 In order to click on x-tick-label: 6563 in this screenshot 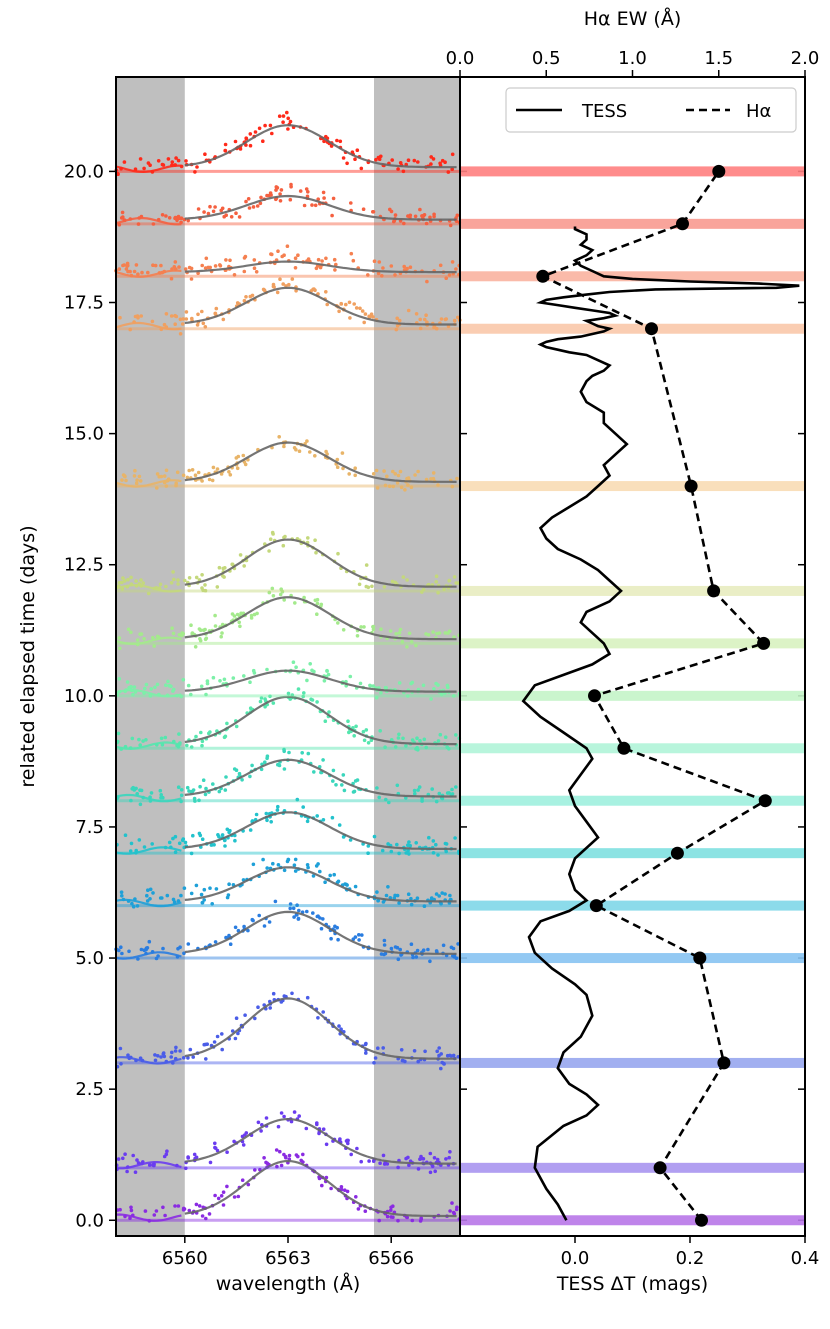, I will do `click(288, 1258)`.